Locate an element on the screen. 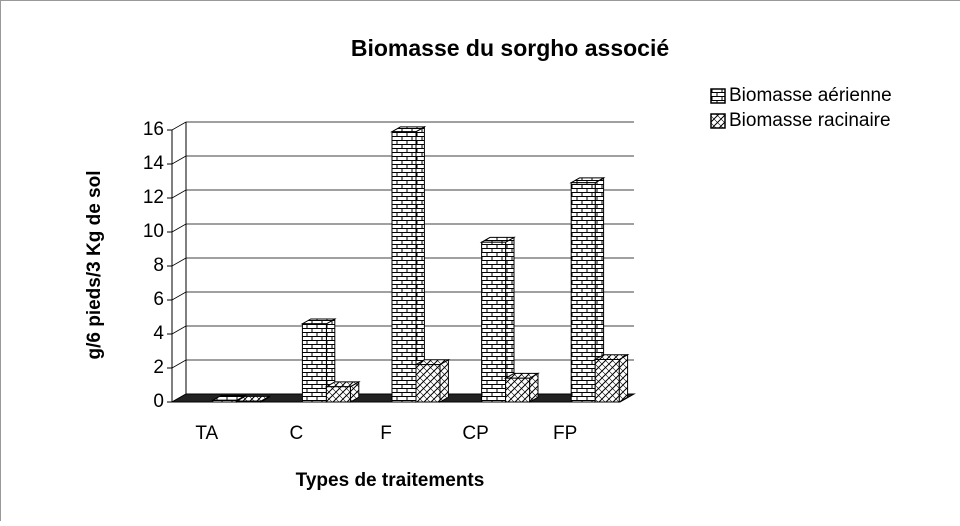 The height and width of the screenshot is (526, 960). y-tick-label: 16 is located at coordinates (153, 129).